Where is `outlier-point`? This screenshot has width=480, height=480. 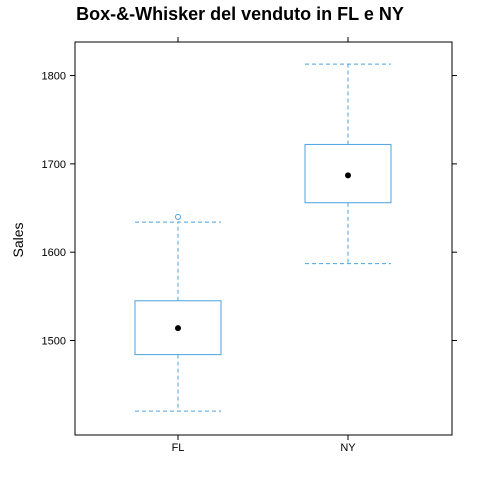
outlier-point is located at coordinates (178, 216).